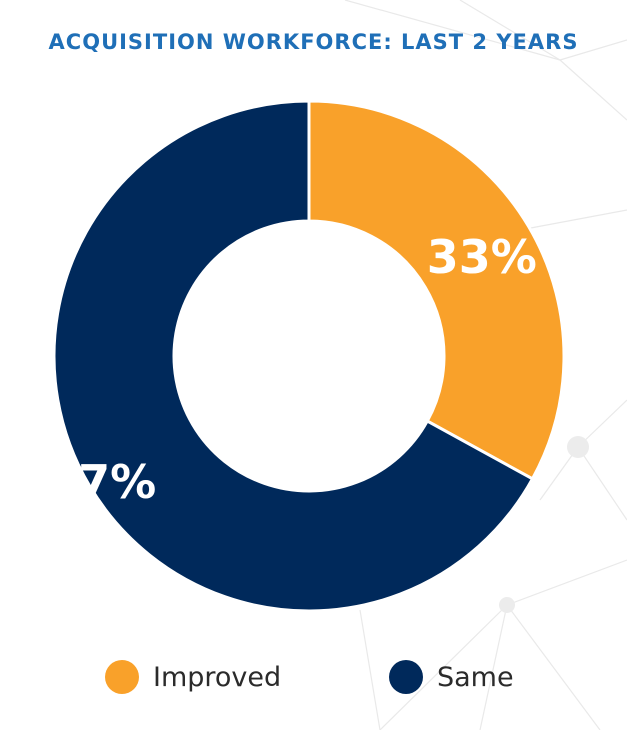 This screenshot has width=627, height=730. What do you see at coordinates (313, 677) in the screenshot?
I see `chart-legend: Improved Same` at bounding box center [313, 677].